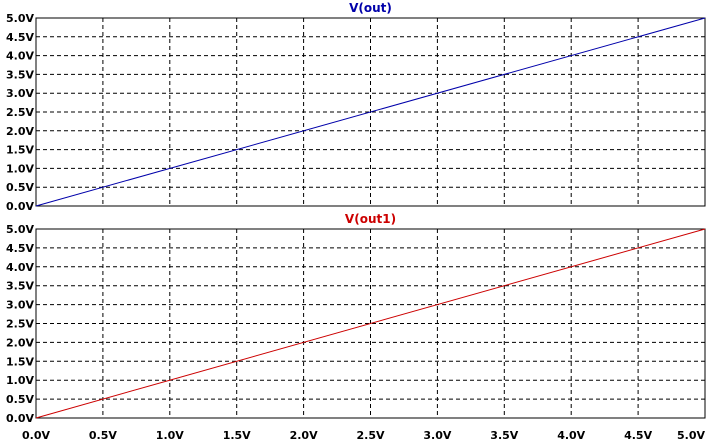 Image resolution: width=719 pixels, height=446 pixels. What do you see at coordinates (170, 435) in the screenshot?
I see `x-tick-label: 1.0V` at bounding box center [170, 435].